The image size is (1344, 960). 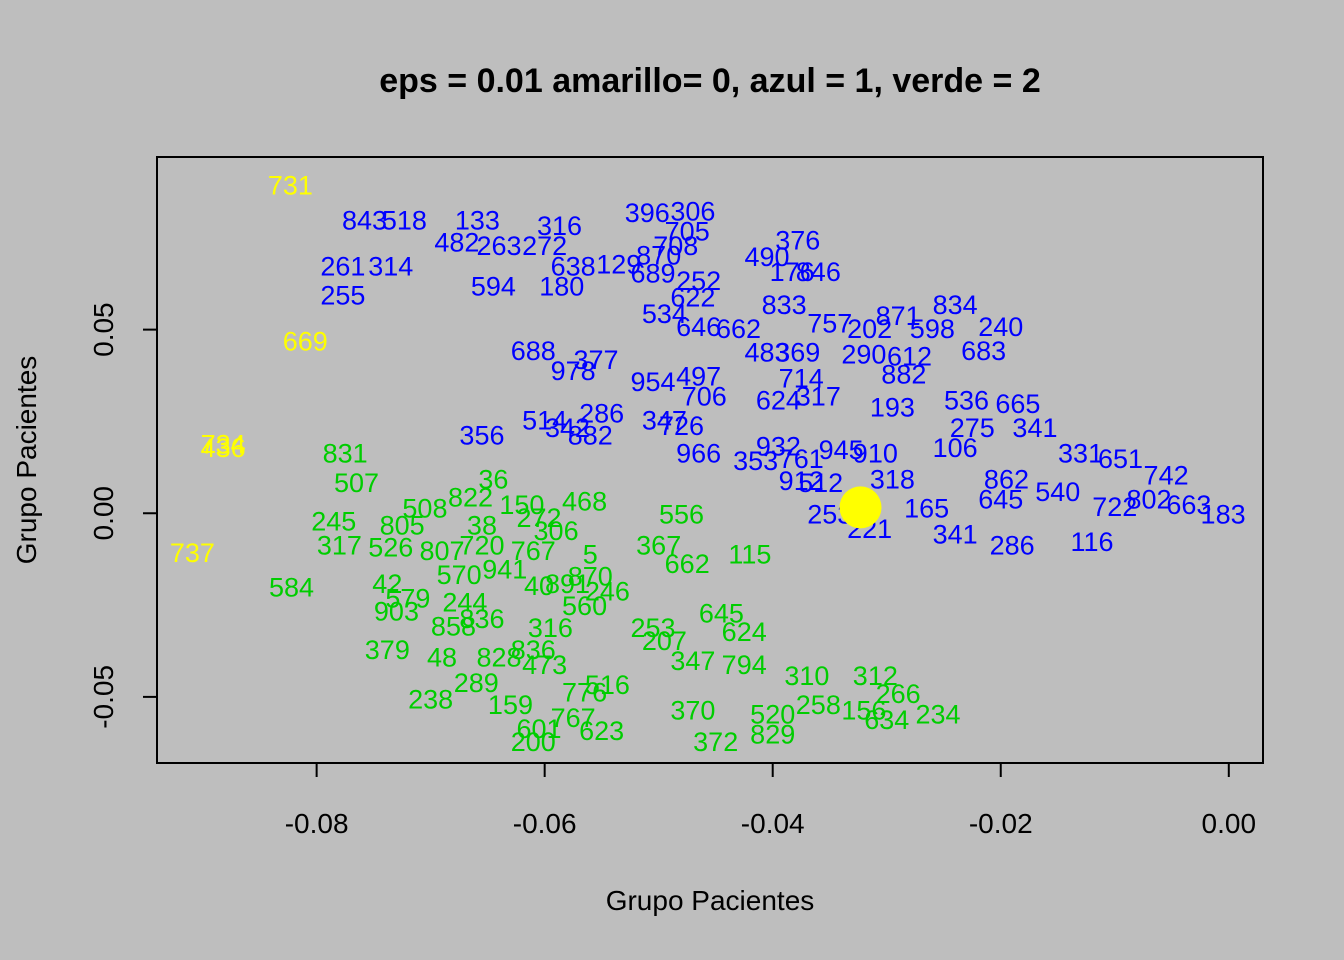 What do you see at coordinates (459, 575) in the screenshot?
I see `point-label: 570` at bounding box center [459, 575].